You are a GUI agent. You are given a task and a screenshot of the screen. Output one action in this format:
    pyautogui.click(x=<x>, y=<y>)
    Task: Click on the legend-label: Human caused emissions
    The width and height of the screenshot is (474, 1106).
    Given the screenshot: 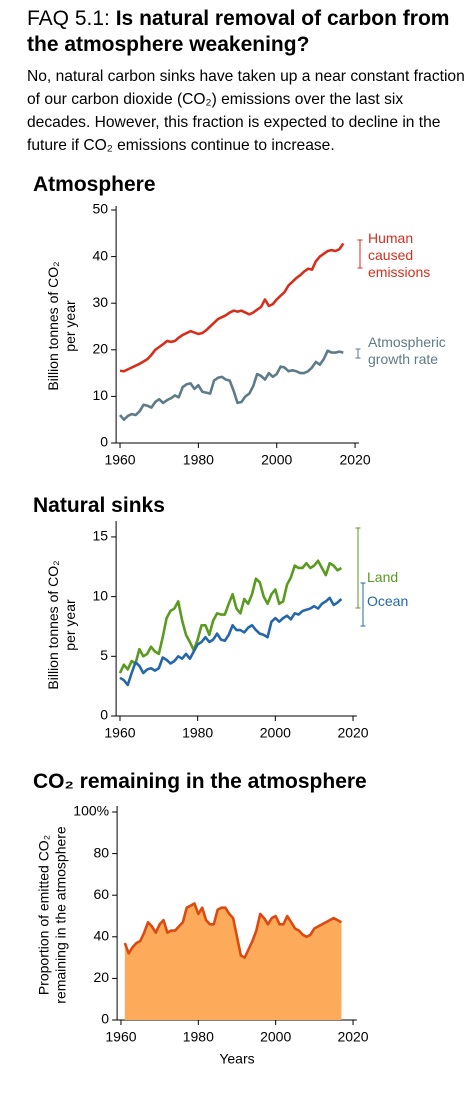 What is the action you would take?
    pyautogui.click(x=399, y=255)
    